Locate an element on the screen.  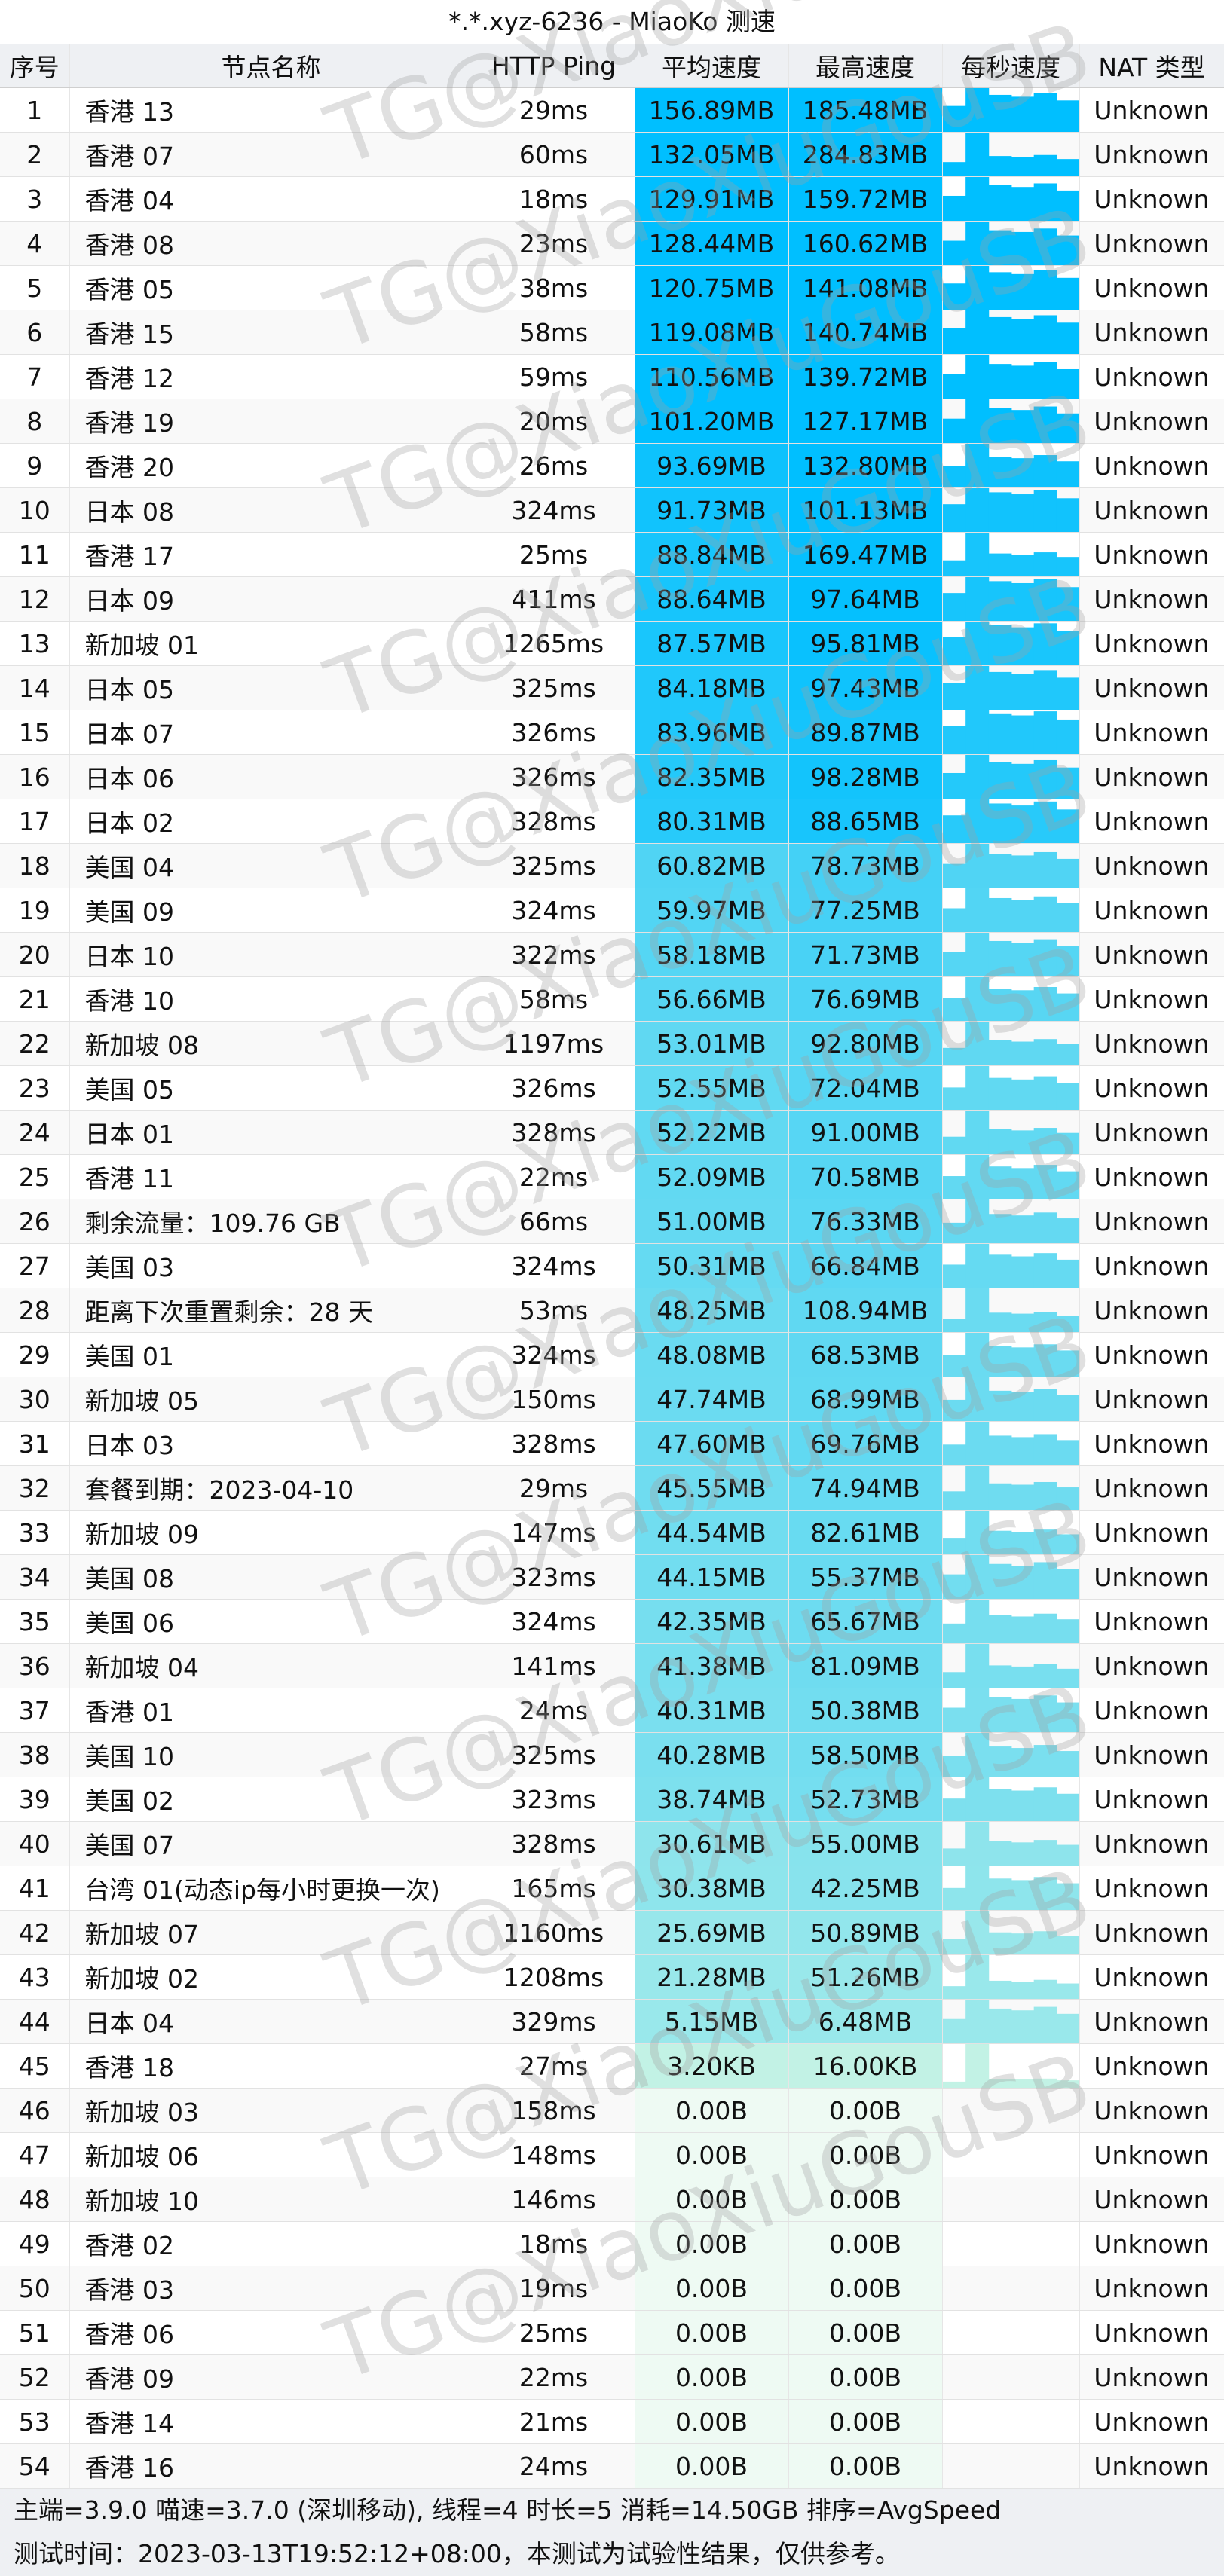
table-row: 12 日本 09 411ms 88.64MB 97.64MB Unknown is located at coordinates (612, 599).